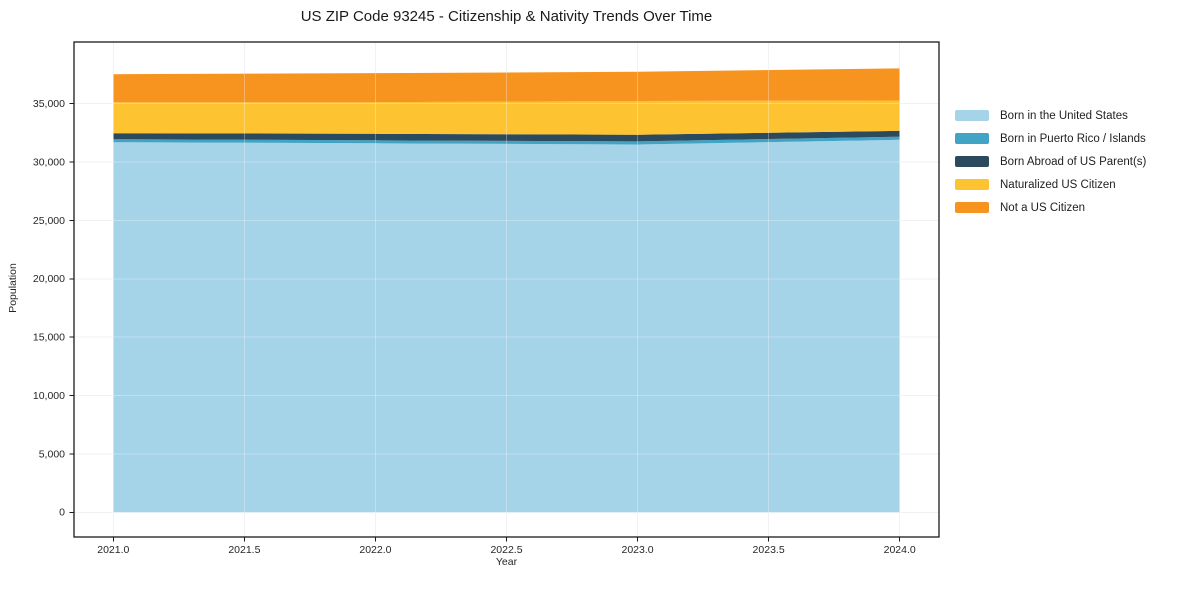 This screenshot has height=590, width=1189. What do you see at coordinates (49, 162) in the screenshot?
I see `y-tick-label: 30,000` at bounding box center [49, 162].